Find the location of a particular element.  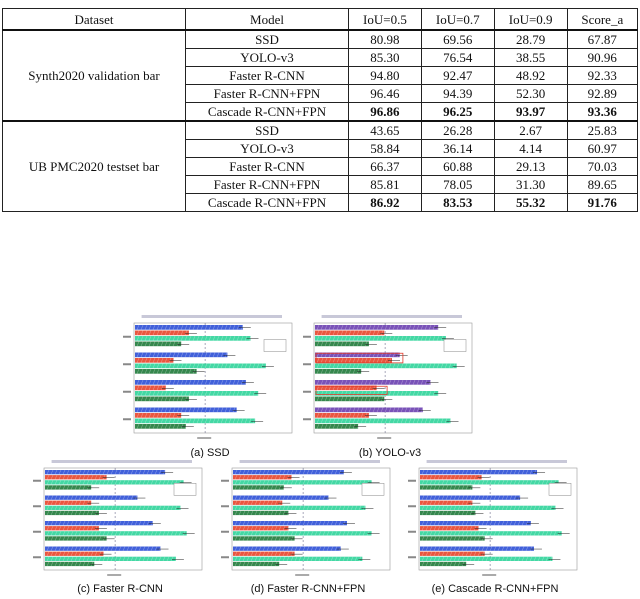

tick-label-stub is located at coordinates (307, 419).